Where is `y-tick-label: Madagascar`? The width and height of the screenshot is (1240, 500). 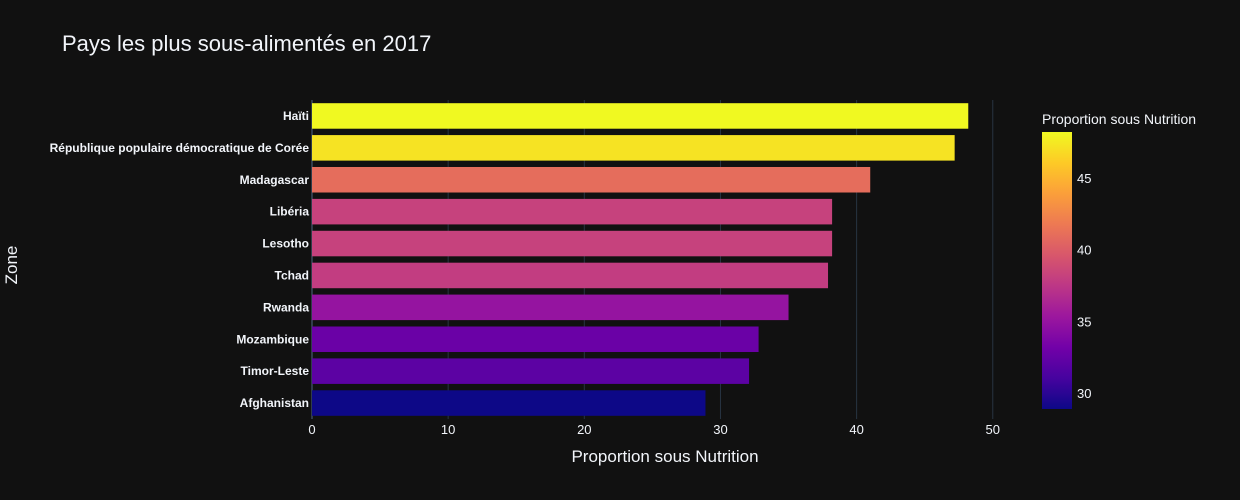
y-tick-label: Madagascar is located at coordinates (275, 180).